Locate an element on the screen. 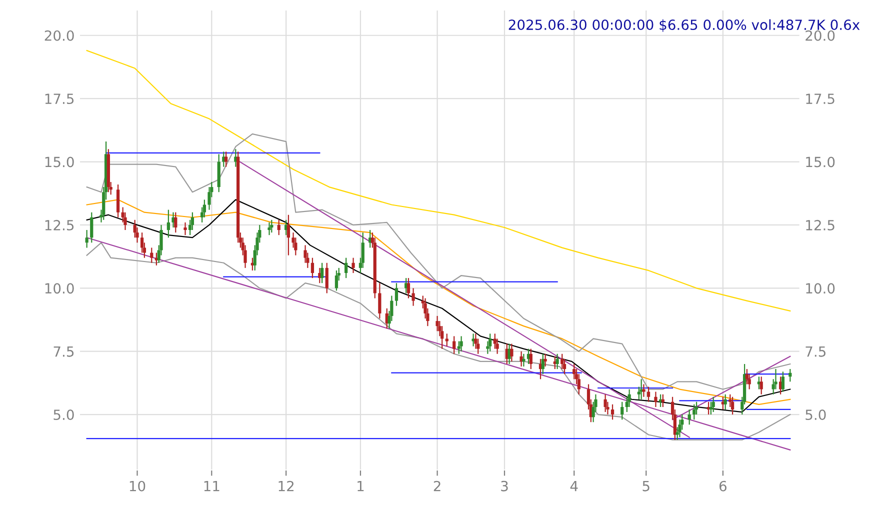 This screenshot has width=875, height=505. x-tick-label: 12 is located at coordinates (286, 486).